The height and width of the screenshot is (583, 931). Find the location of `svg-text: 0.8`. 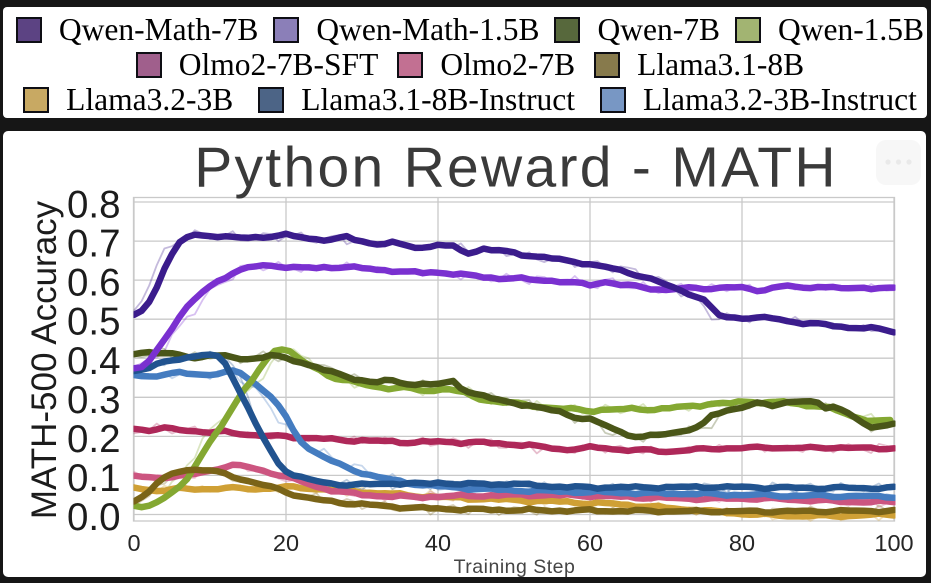

svg-text: 0.8 is located at coordinates (94, 205).